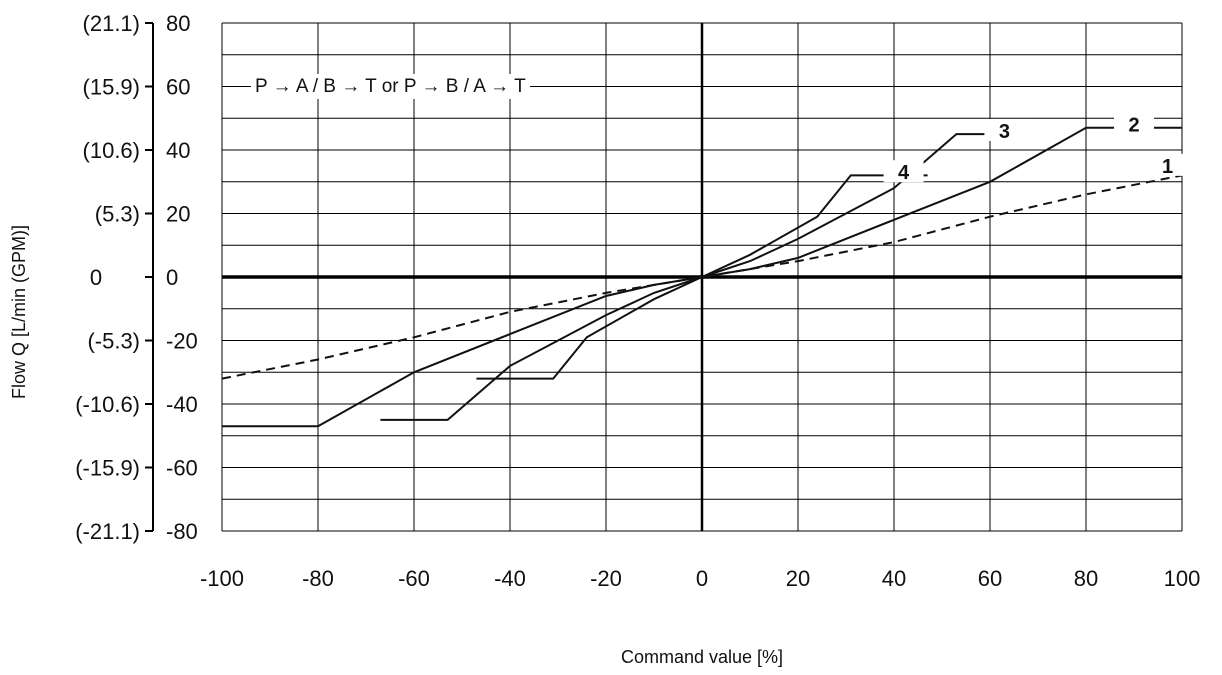  I want to click on series-2-label: 2, so click(1133, 126).